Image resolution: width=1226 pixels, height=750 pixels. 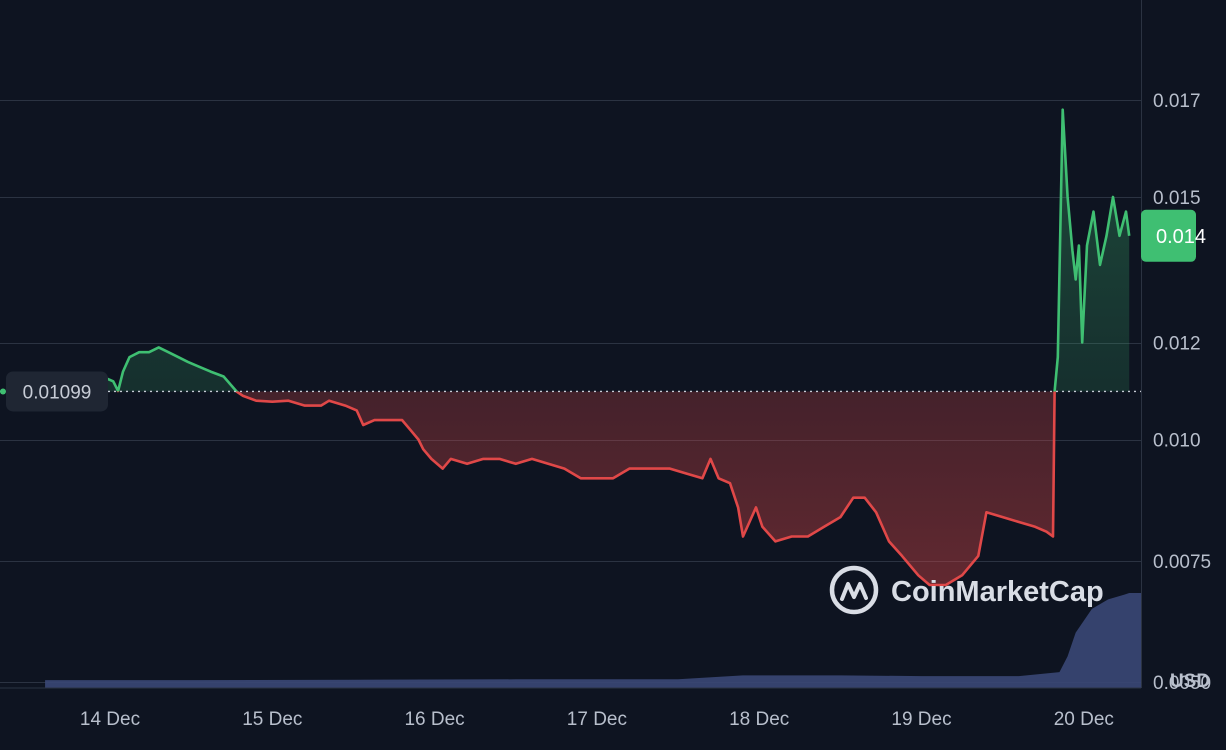 I want to click on x-tick-label: 17 Dec, so click(x=597, y=719).